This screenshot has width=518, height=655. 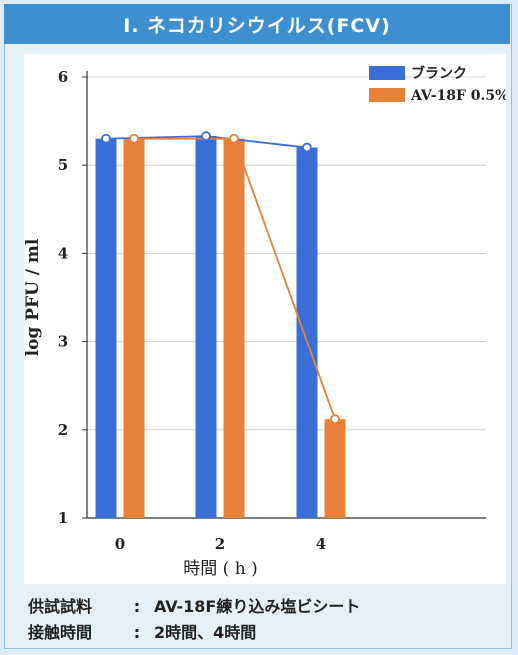 I want to click on x-tick-label: 2, so click(x=220, y=544).